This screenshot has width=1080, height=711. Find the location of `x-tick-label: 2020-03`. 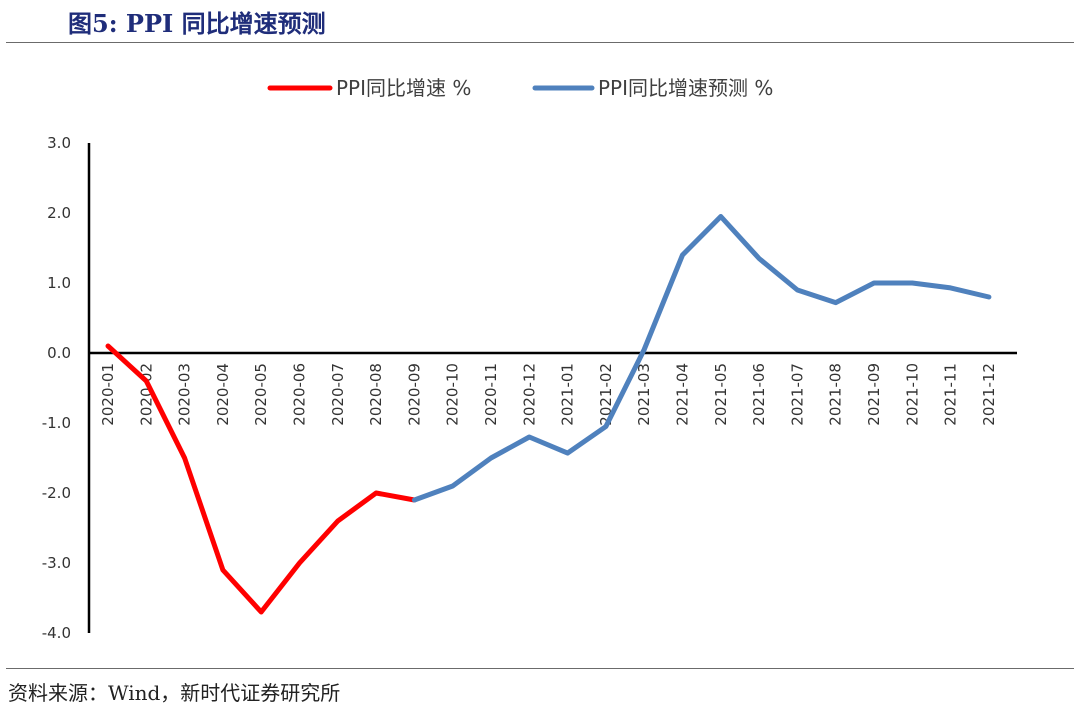

x-tick-label: 2020-03 is located at coordinates (185, 394).